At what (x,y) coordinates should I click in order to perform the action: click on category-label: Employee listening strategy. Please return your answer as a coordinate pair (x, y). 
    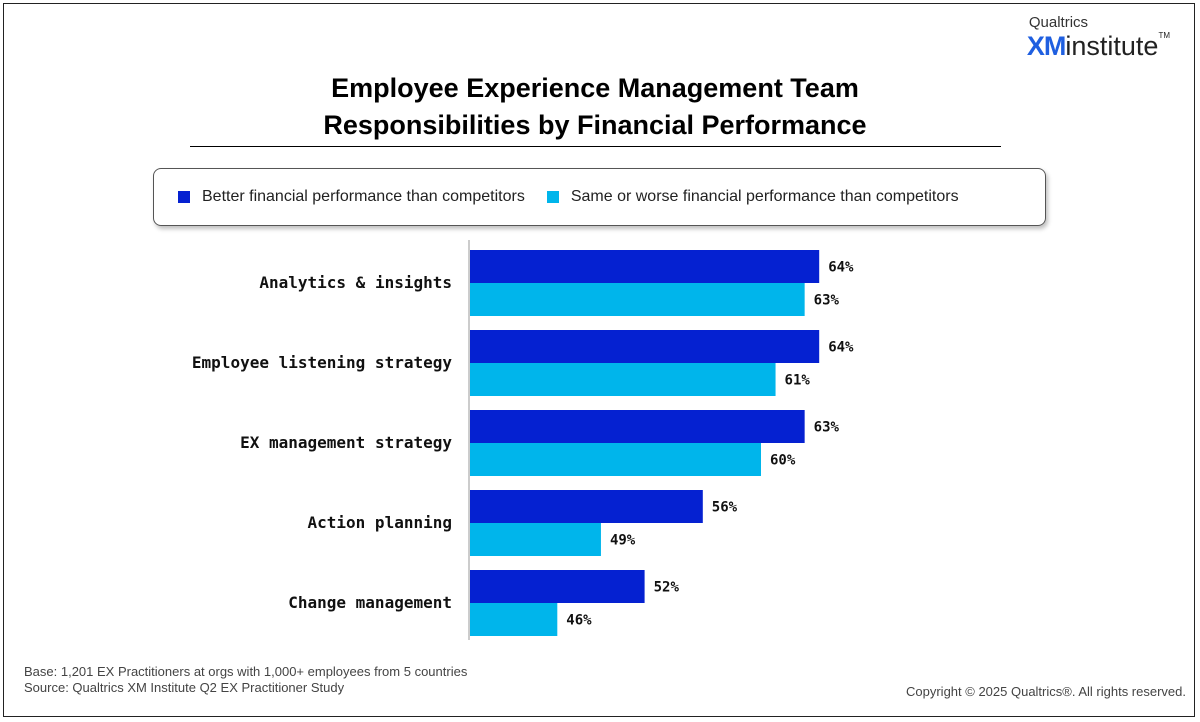
    Looking at the image, I should click on (322, 362).